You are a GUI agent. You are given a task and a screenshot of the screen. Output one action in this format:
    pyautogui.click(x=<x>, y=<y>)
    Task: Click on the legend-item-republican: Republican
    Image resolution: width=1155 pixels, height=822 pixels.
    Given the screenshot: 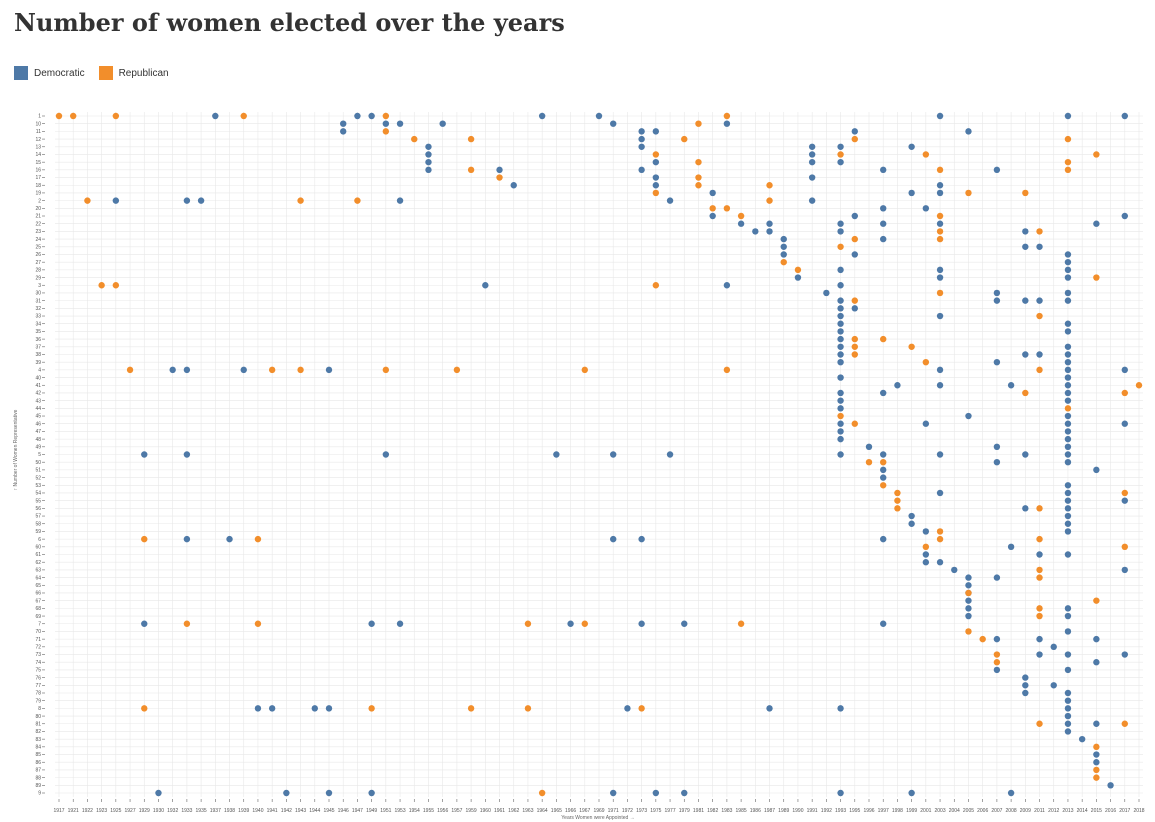 What is the action you would take?
    pyautogui.click(x=133, y=73)
    